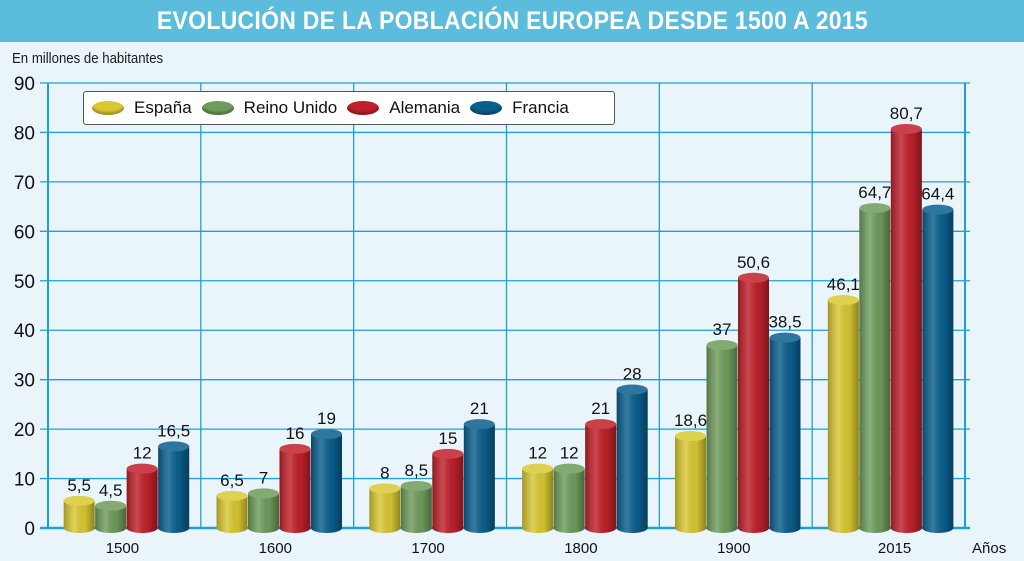  What do you see at coordinates (937, 194) in the screenshot?
I see `data-label: 64,4` at bounding box center [937, 194].